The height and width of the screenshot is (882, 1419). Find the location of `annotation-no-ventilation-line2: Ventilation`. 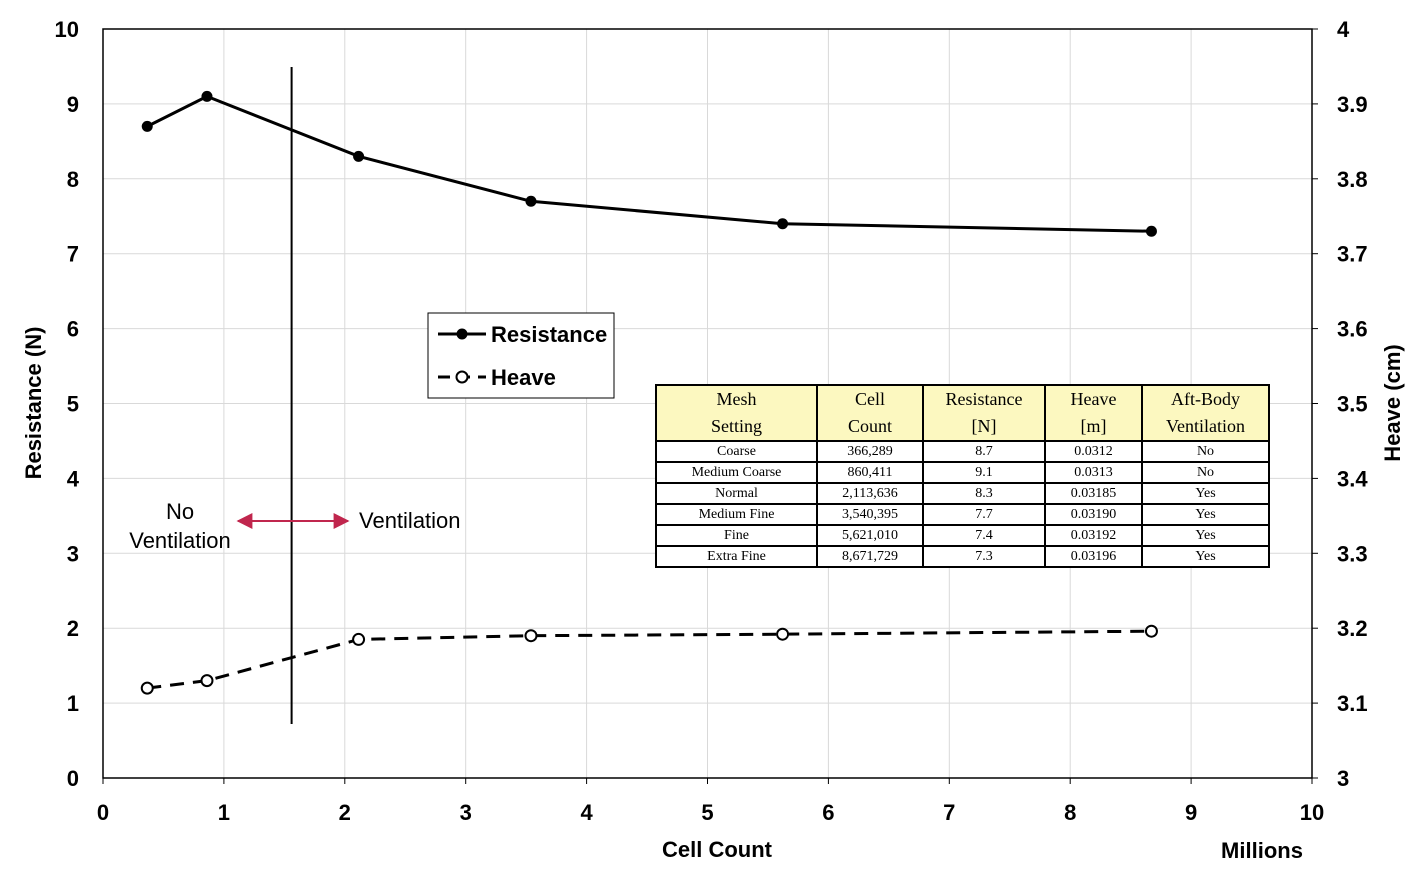

annotation-no-ventilation-line2: Ventilation is located at coordinates (180, 540).